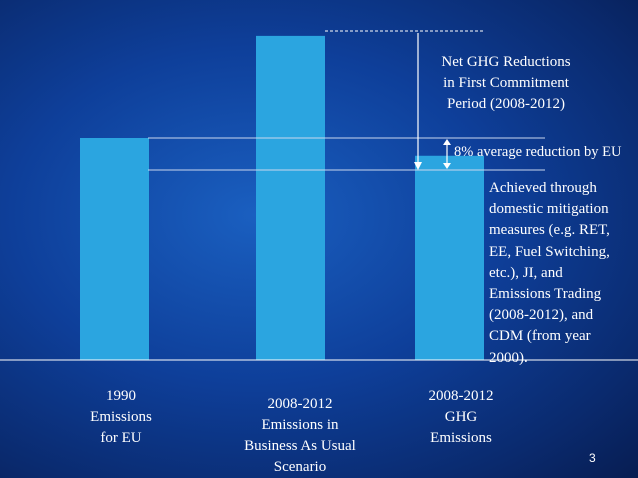 The image size is (638, 478). Describe the element at coordinates (538, 152) in the screenshot. I see `eu-reduction-label: 8% average reduction by EU` at that location.